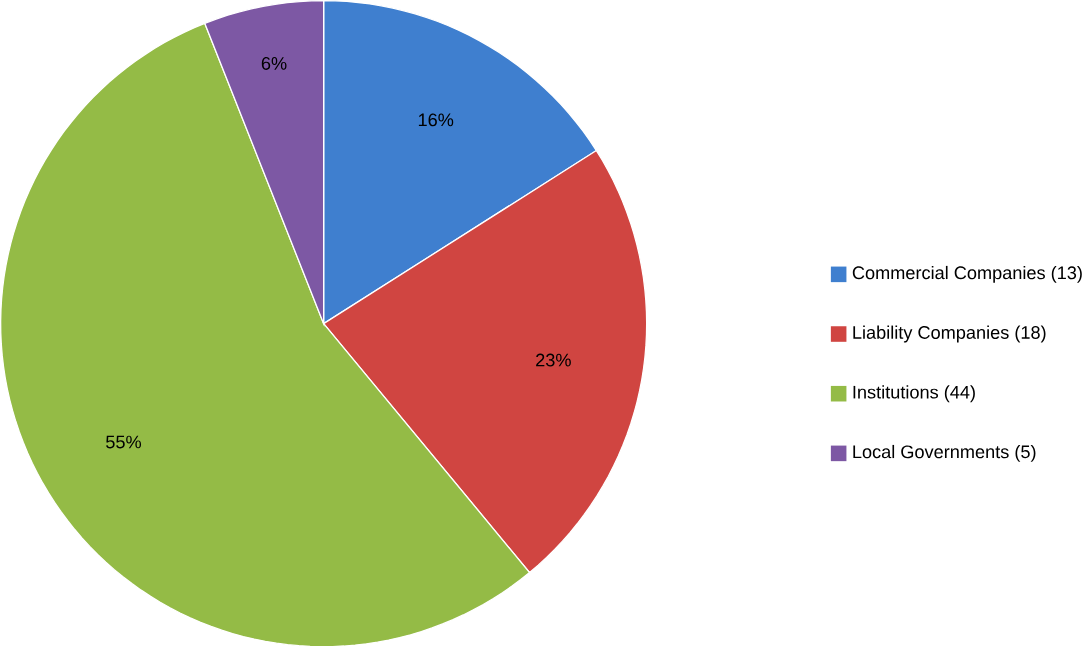 The width and height of the screenshot is (1083, 647). Describe the element at coordinates (553, 360) in the screenshot. I see `data-label: 23%` at that location.